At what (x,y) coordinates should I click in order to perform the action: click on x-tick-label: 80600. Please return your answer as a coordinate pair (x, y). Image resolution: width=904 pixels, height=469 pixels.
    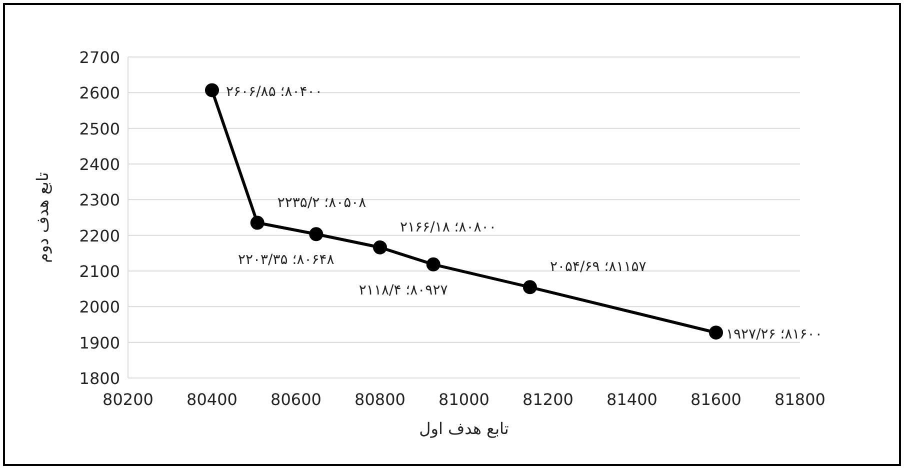
    Looking at the image, I should click on (296, 399).